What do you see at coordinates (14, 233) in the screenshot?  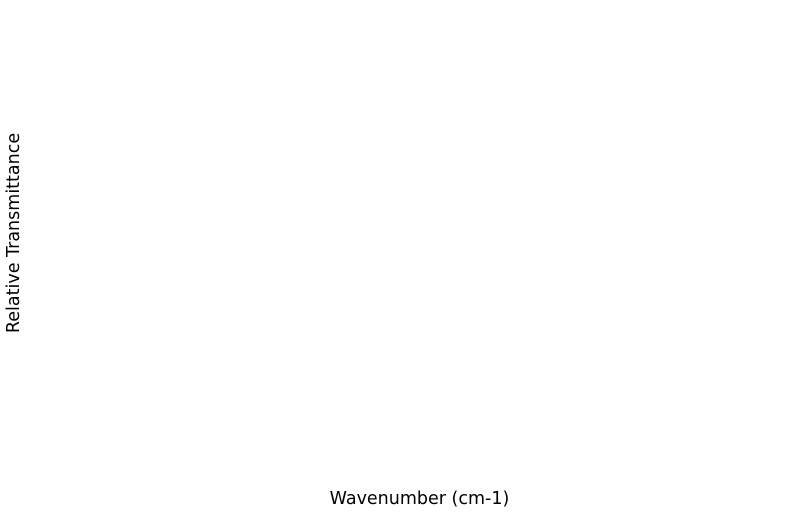 I see `y-axis-title: Relative Transmittance` at bounding box center [14, 233].